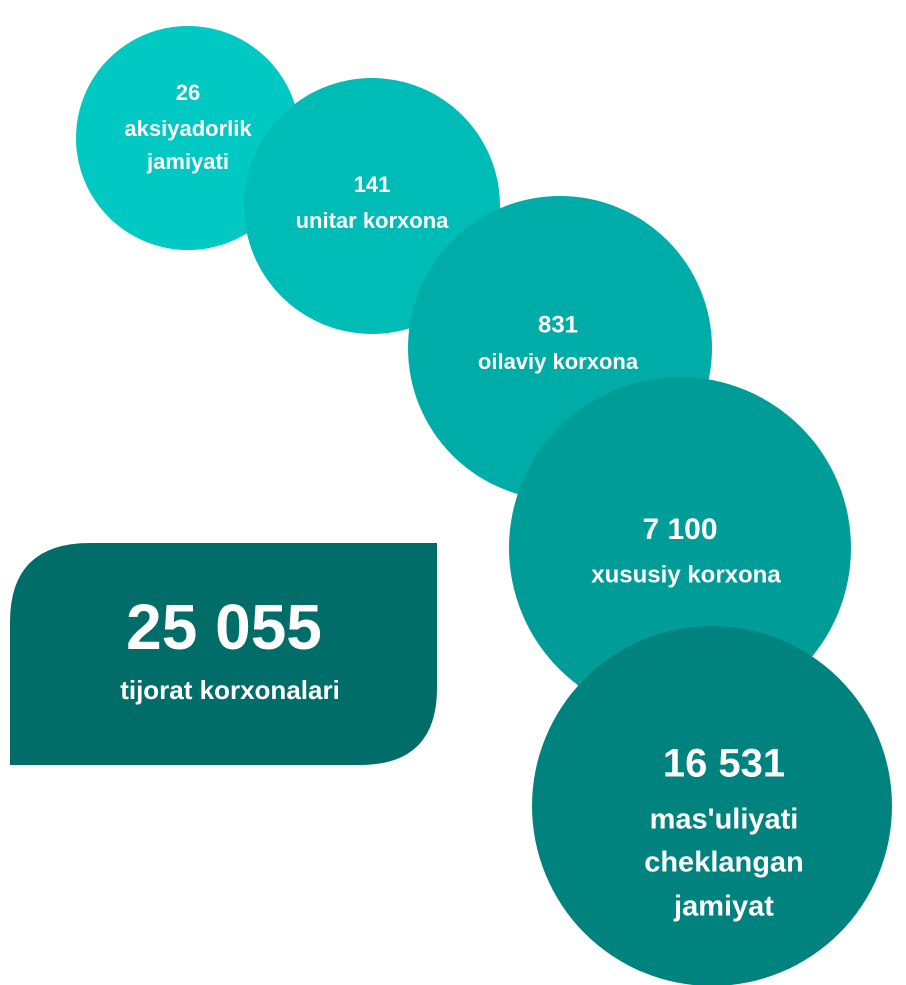 The image size is (906, 985). I want to click on summary-value: 25 055, so click(224, 627).